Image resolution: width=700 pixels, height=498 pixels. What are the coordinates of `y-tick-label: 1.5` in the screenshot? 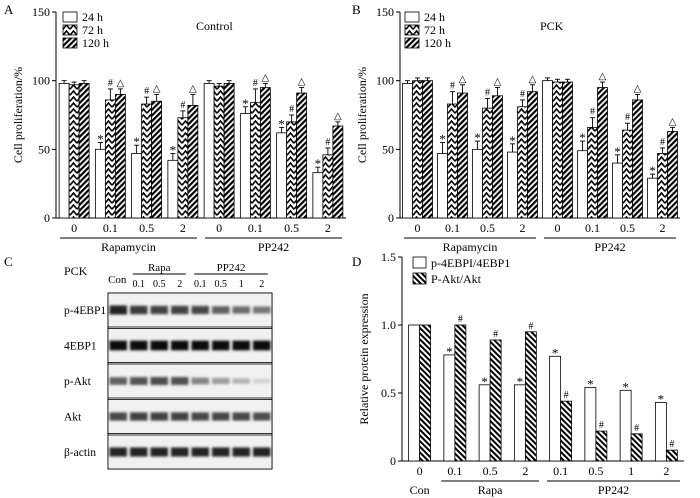 It's located at (388, 257).